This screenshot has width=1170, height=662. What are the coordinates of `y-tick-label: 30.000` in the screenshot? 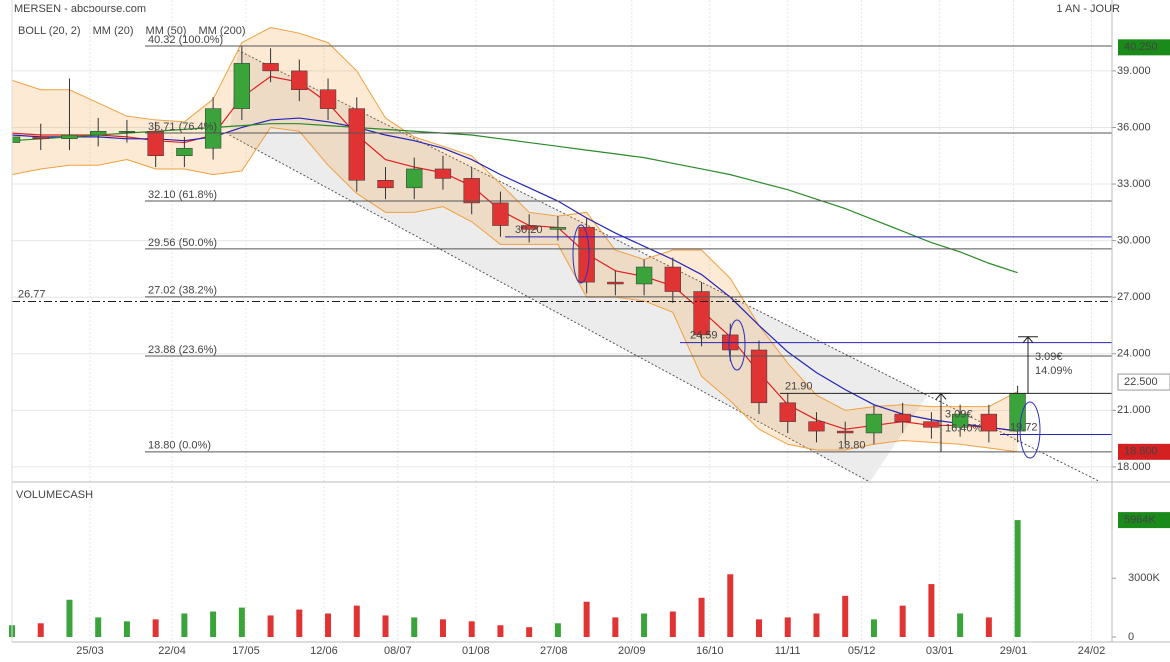 It's located at (1134, 241).